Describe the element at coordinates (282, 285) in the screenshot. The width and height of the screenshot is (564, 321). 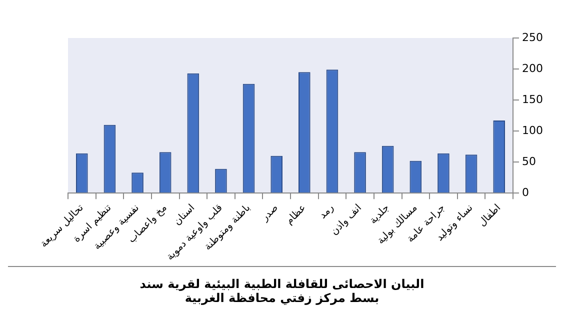
I see `text: البيان الاحصائى للقافلة الطبية البيئية لقرية سند بسط مركز زفتي محافظة الغربية` at that location.